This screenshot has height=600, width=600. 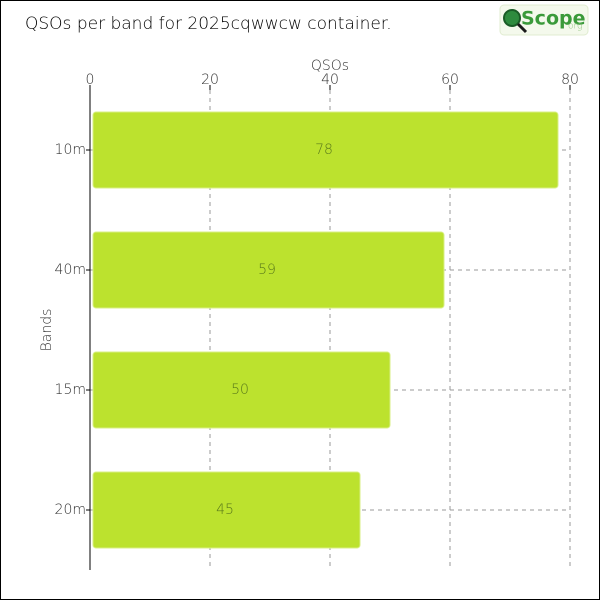 I want to click on x-tick-label: 60, so click(x=450, y=80).